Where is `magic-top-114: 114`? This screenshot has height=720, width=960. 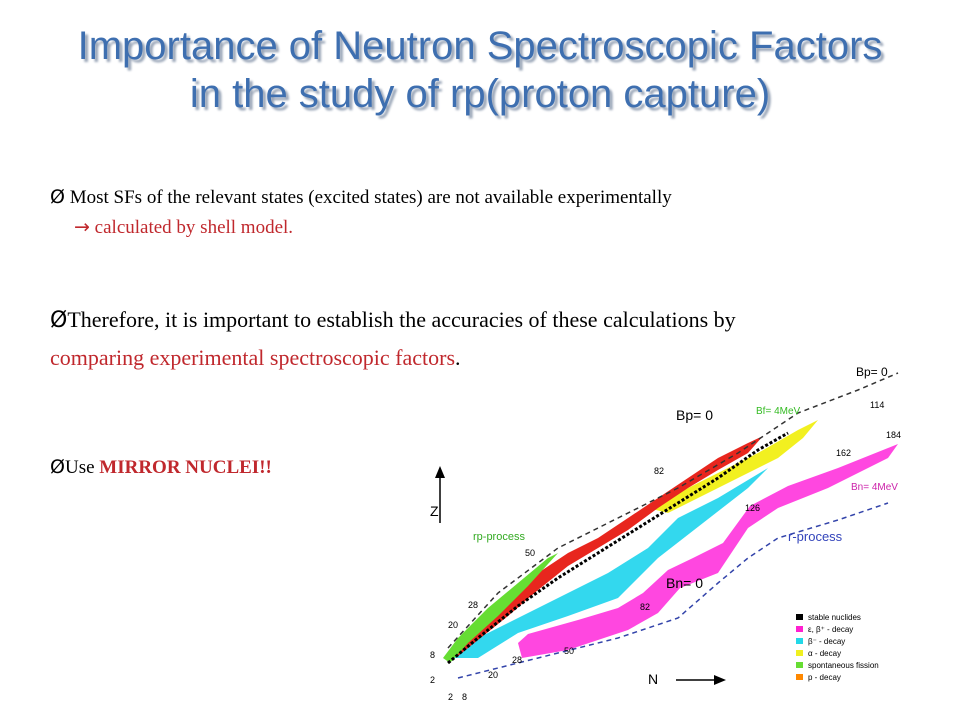 magic-top-114: 114 is located at coordinates (877, 405).